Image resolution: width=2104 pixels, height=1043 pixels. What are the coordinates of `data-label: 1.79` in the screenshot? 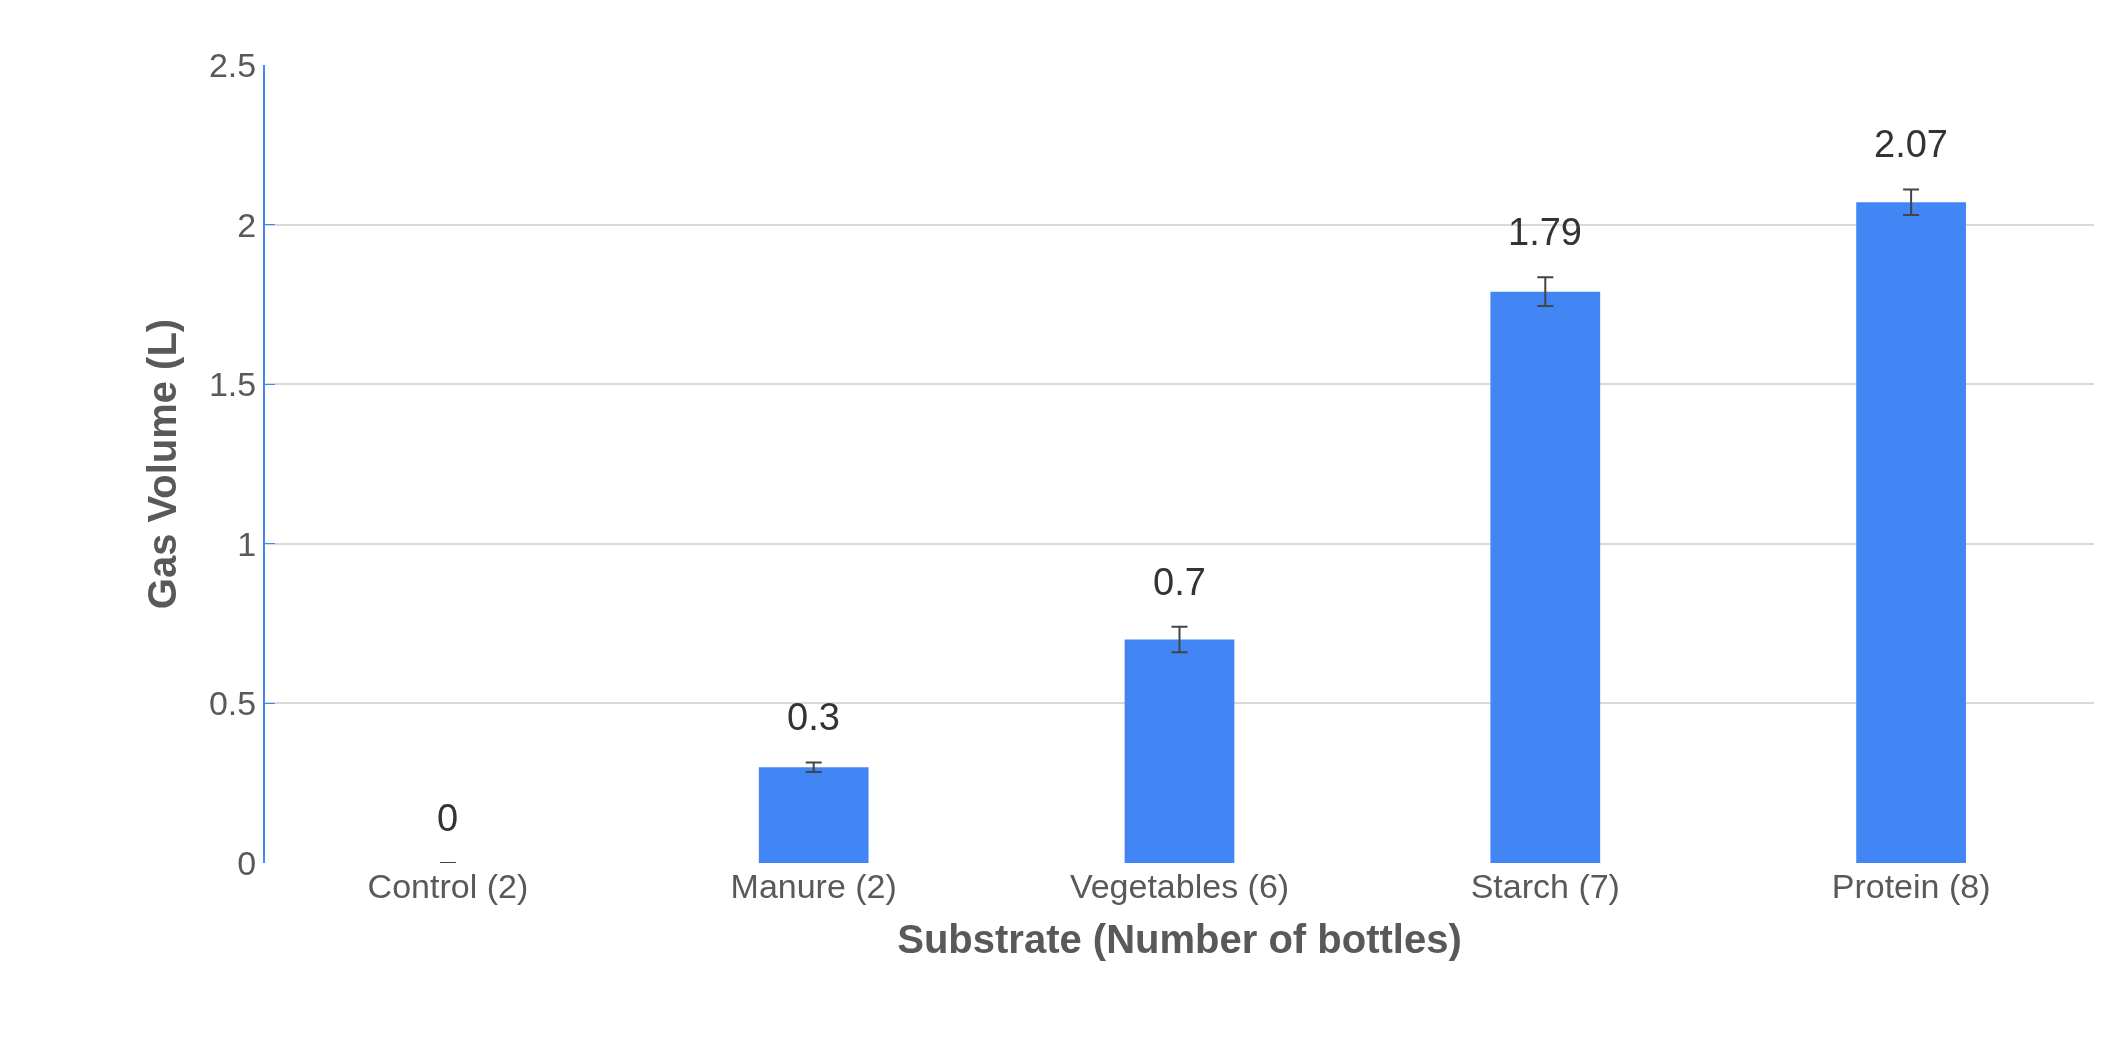 It's located at (1545, 232).